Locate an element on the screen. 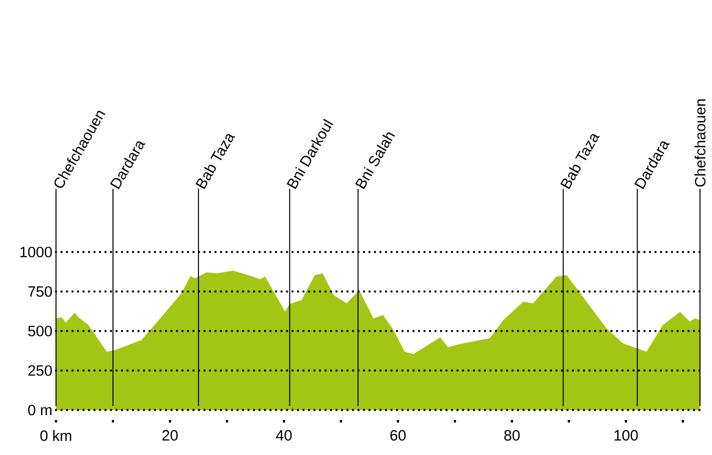  ref-line-label: Chefchaouen is located at coordinates (700, 143).